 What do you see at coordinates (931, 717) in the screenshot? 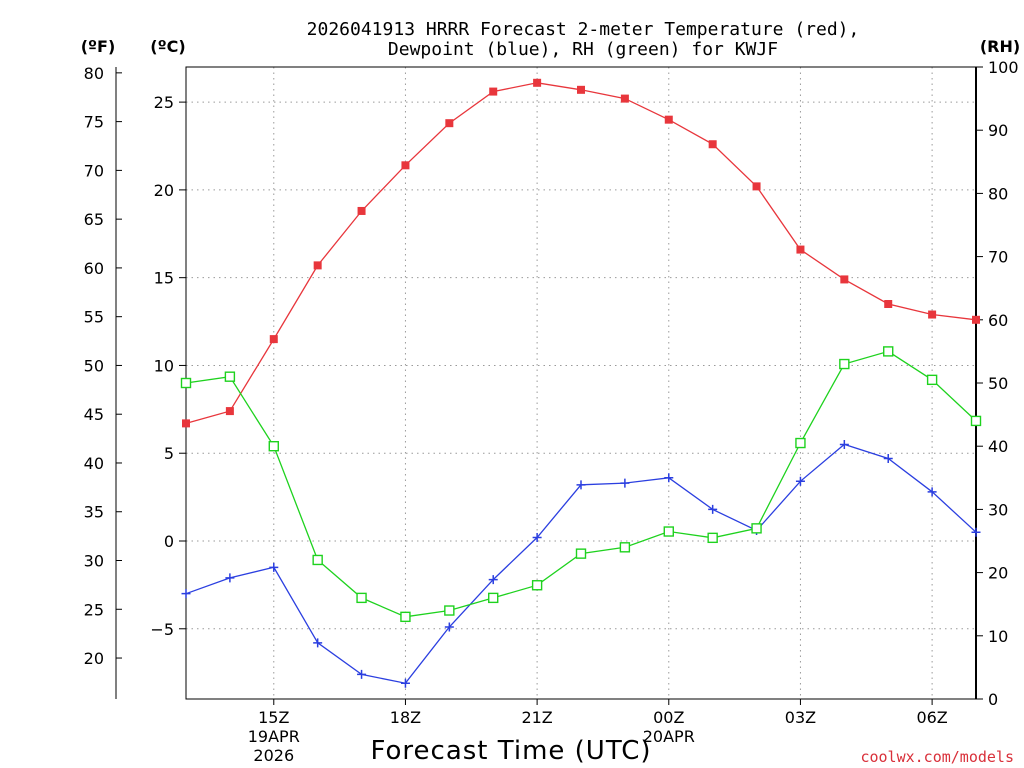
I see `time-tick-label: 06Z` at bounding box center [931, 717].